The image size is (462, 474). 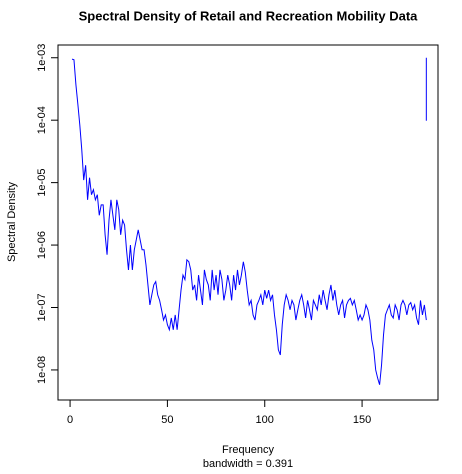 What do you see at coordinates (42, 370) in the screenshot?
I see `y-tick-label: 1e-08` at bounding box center [42, 370].